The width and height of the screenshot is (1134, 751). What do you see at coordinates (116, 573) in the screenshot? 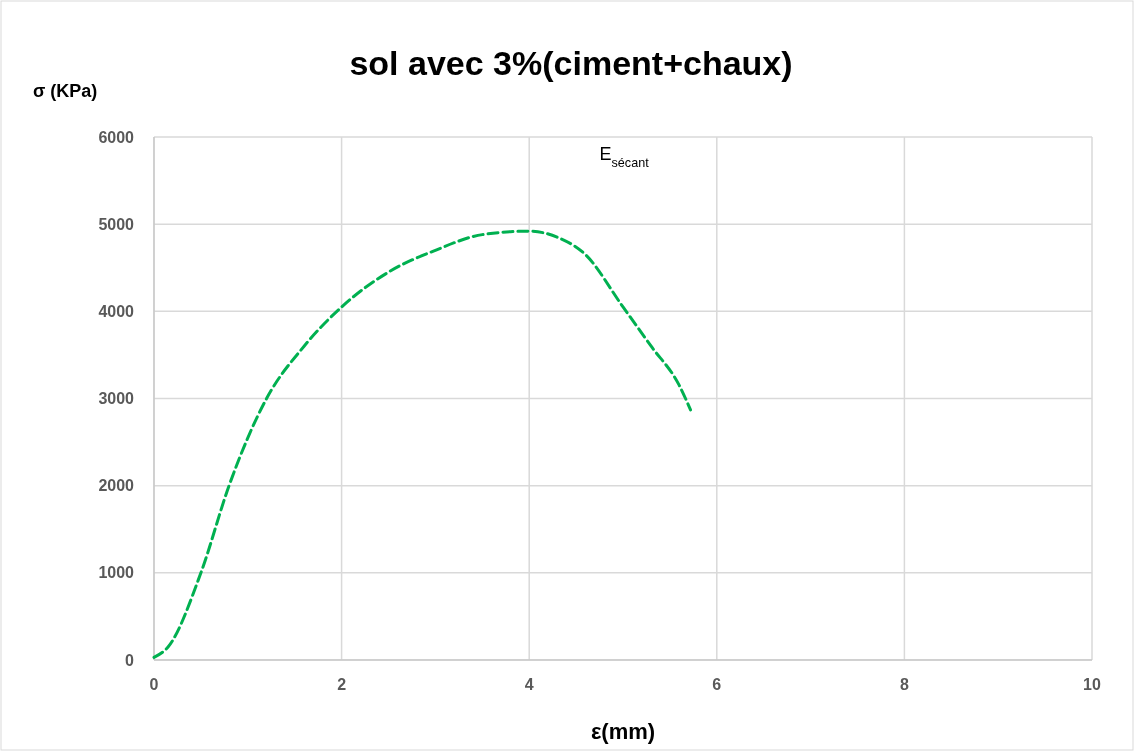
I see `y-tick-label: 1000` at bounding box center [116, 573].